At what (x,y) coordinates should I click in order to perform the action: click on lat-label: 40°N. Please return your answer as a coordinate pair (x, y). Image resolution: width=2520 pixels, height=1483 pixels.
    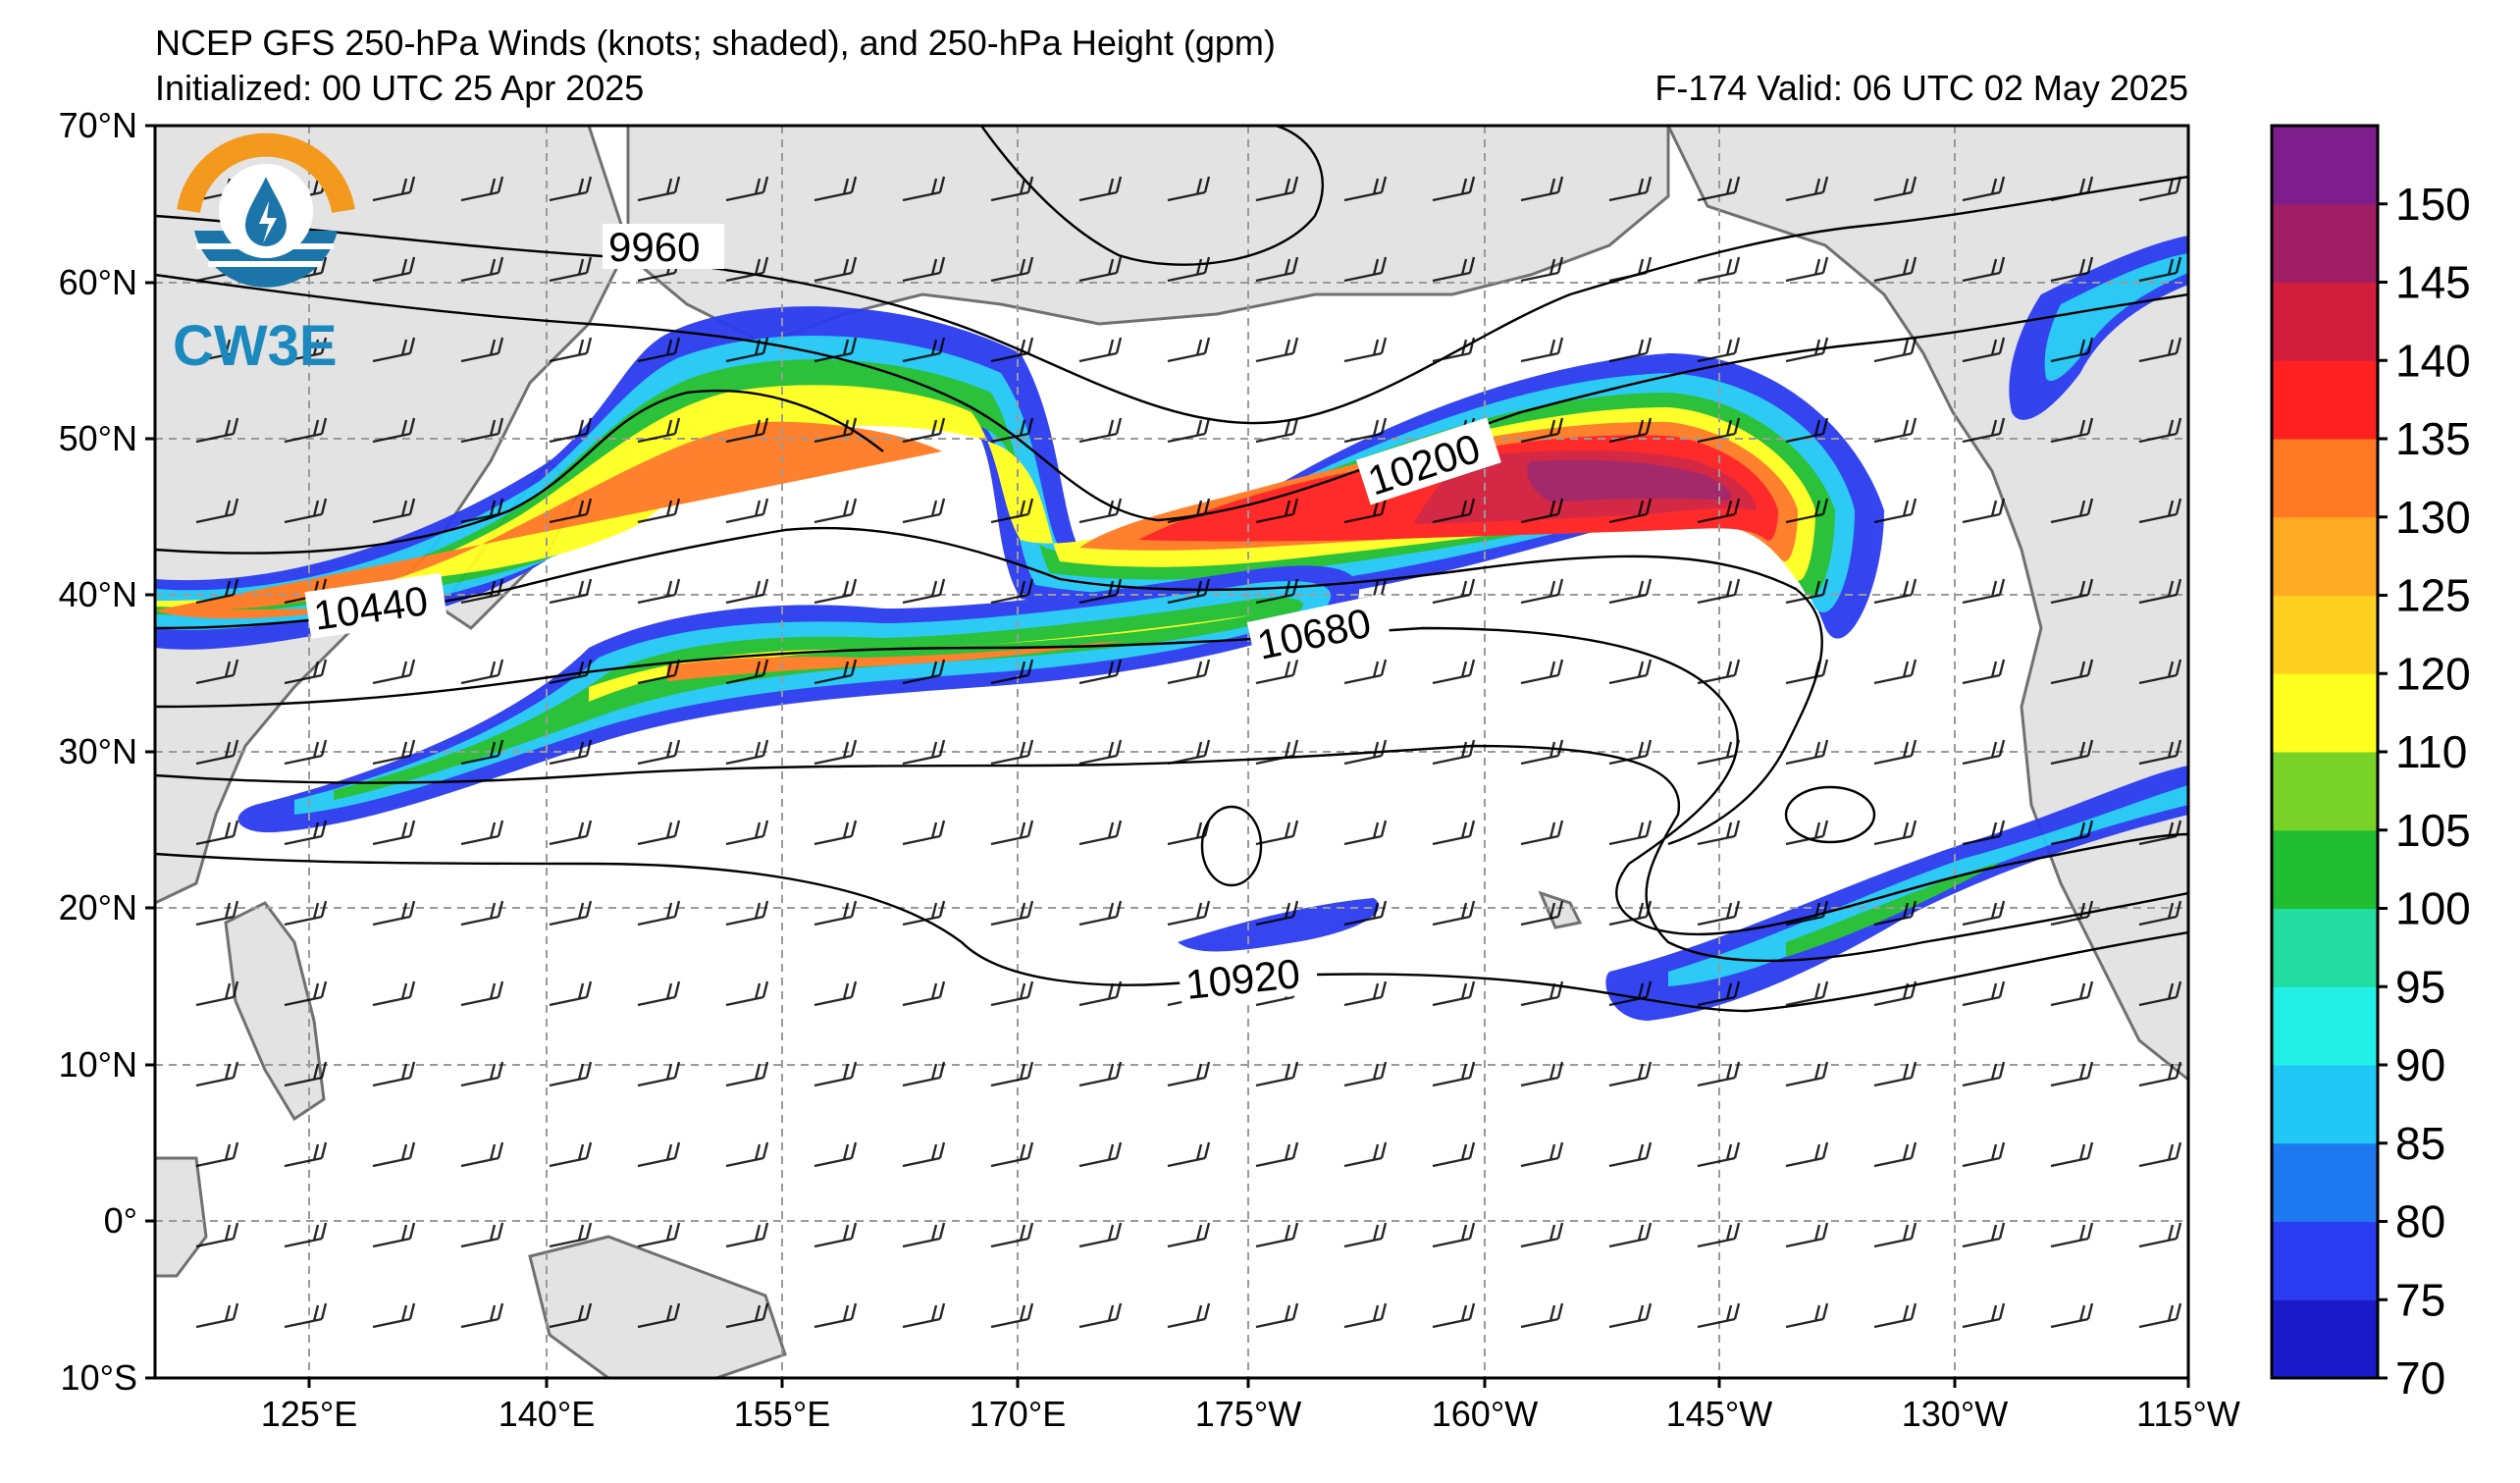
    Looking at the image, I should click on (98, 594).